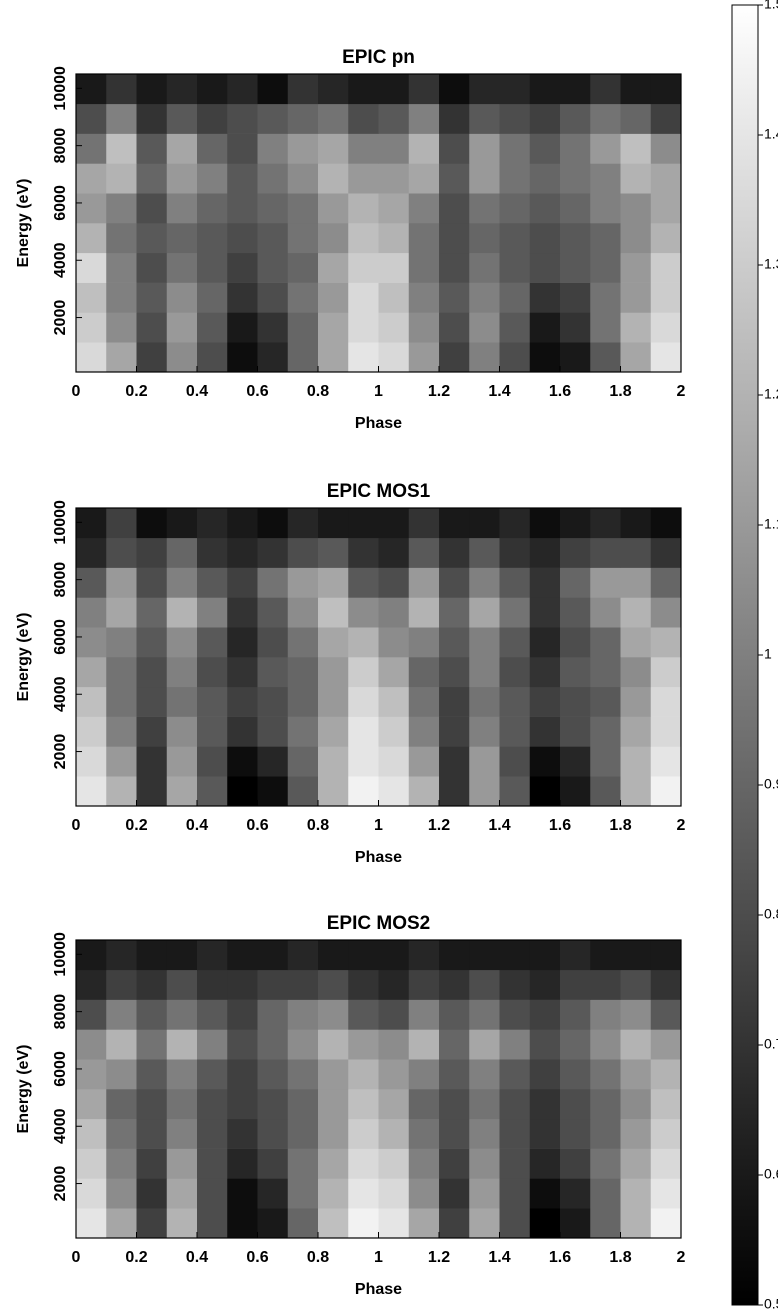 The width and height of the screenshot is (778, 1314). What do you see at coordinates (620, 1257) in the screenshot?
I see `x-tick-label: 1.8` at bounding box center [620, 1257].